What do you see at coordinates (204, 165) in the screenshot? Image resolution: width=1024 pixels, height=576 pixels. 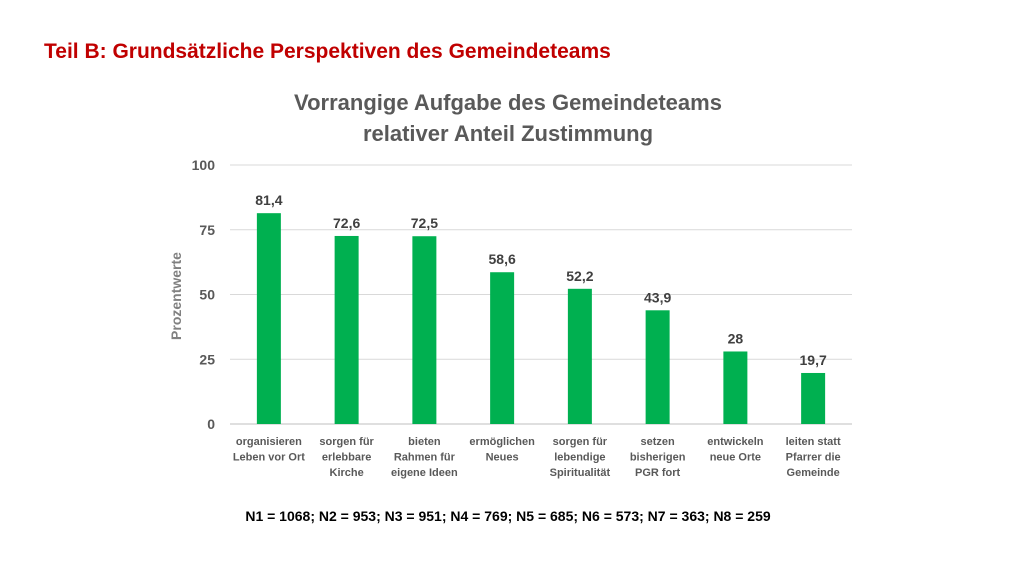 I see `y-tick-label: 100` at bounding box center [204, 165].